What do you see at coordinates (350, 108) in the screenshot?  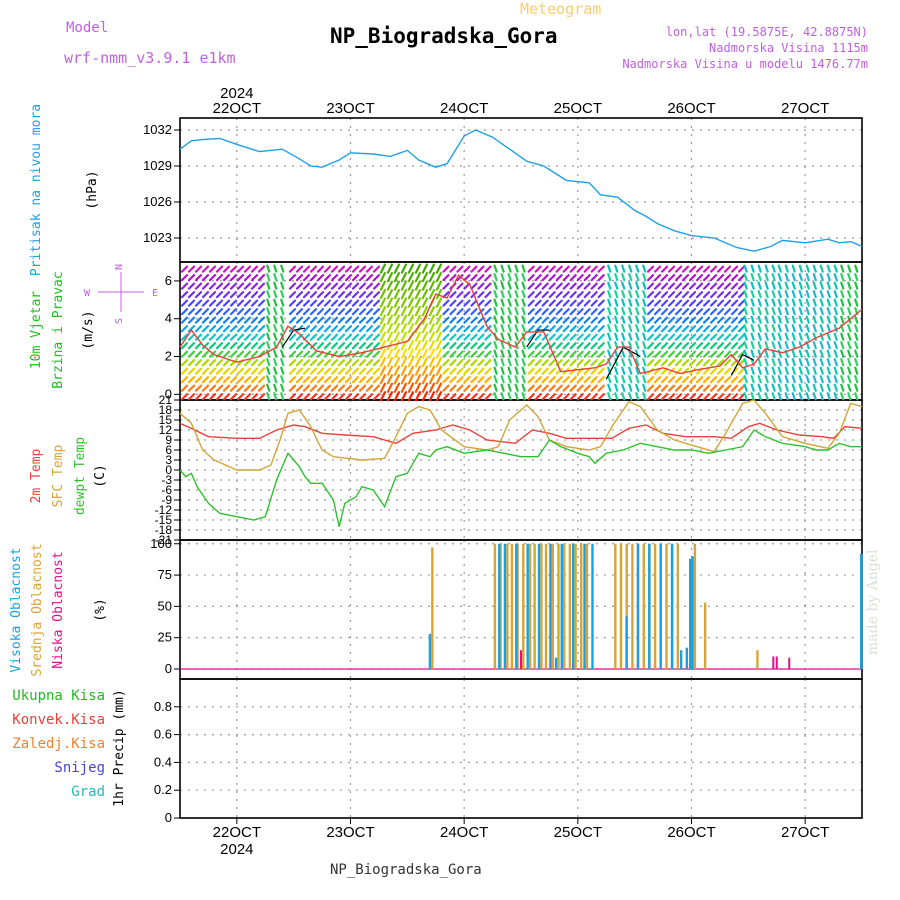 I see `x-tick-label-top: 23OCT` at bounding box center [350, 108].